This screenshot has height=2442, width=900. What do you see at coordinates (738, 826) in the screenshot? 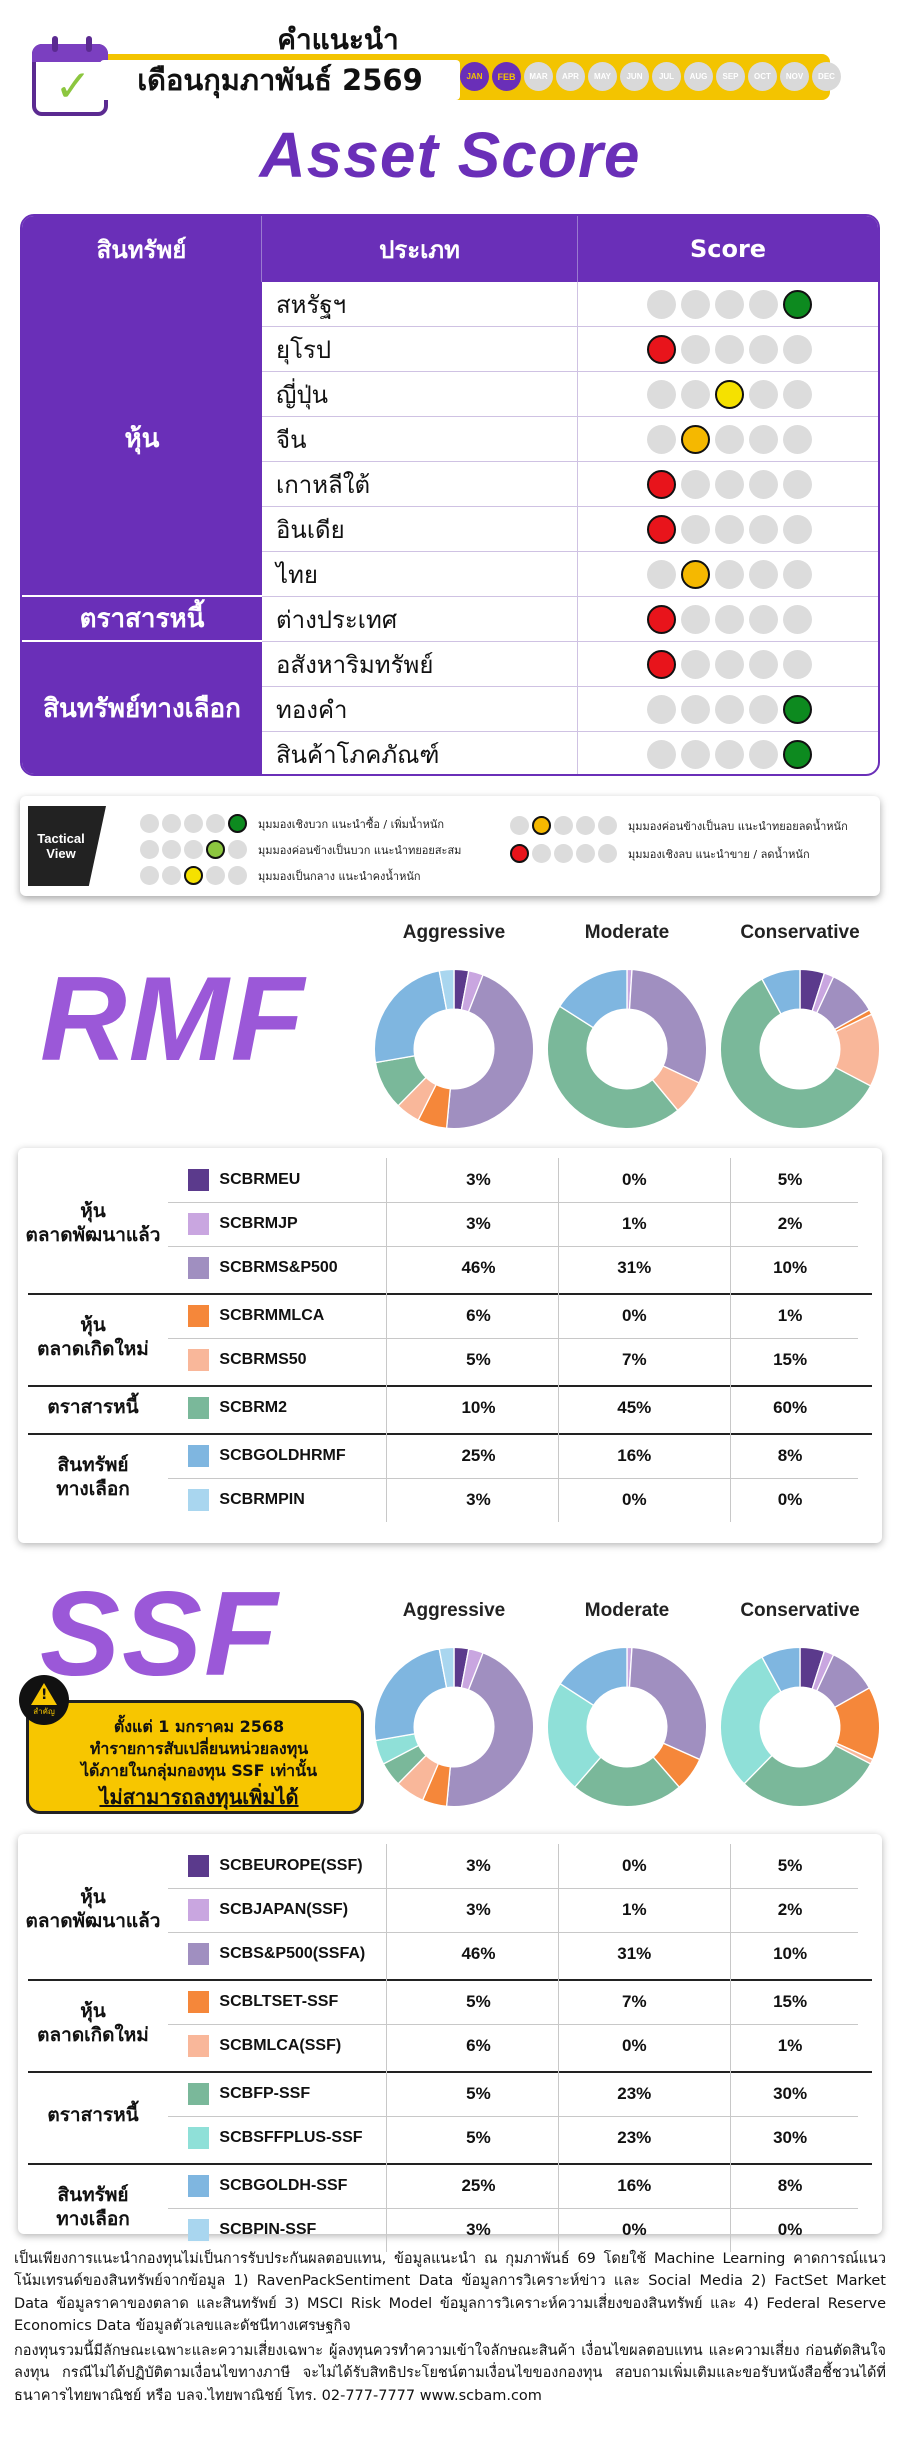
I see `tactical-legend-text: มุมมองค่อนข้างเป็นลบ แนะนำทยอยลดน้ำหนัก` at bounding box center [738, 826].